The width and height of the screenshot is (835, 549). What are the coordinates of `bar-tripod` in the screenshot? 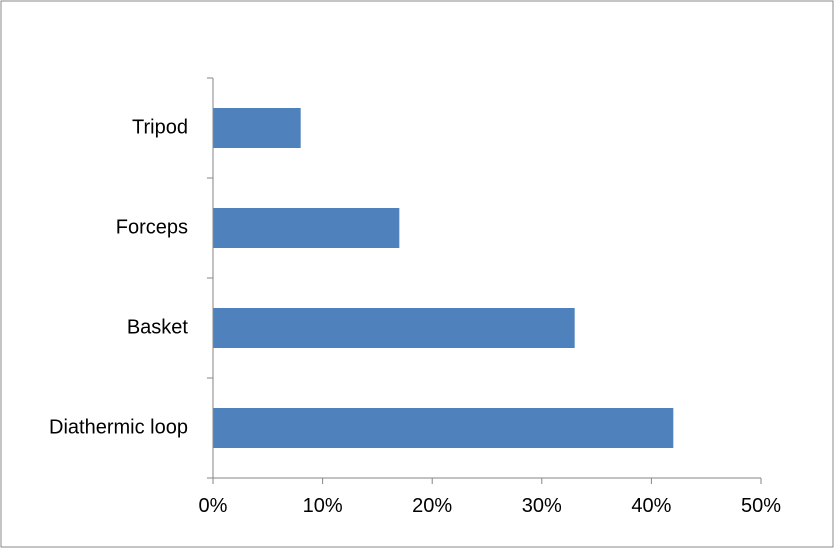 It's located at (257, 128).